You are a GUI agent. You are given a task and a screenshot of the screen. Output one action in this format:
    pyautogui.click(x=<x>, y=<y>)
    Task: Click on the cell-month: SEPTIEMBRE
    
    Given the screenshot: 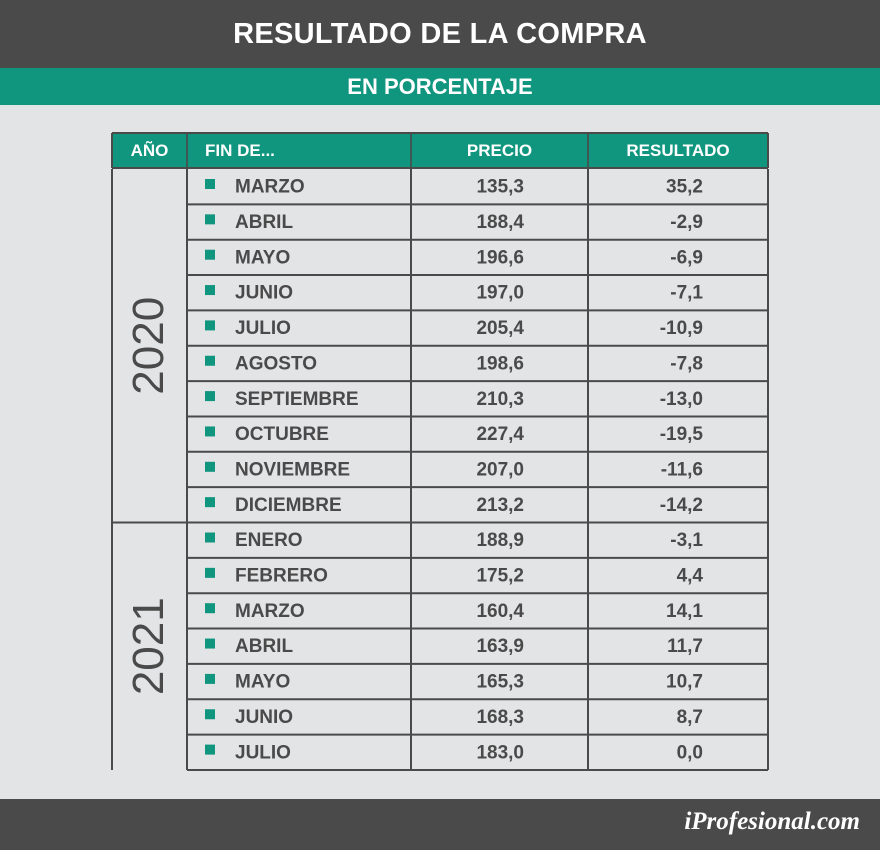 What is the action you would take?
    pyautogui.click(x=297, y=399)
    